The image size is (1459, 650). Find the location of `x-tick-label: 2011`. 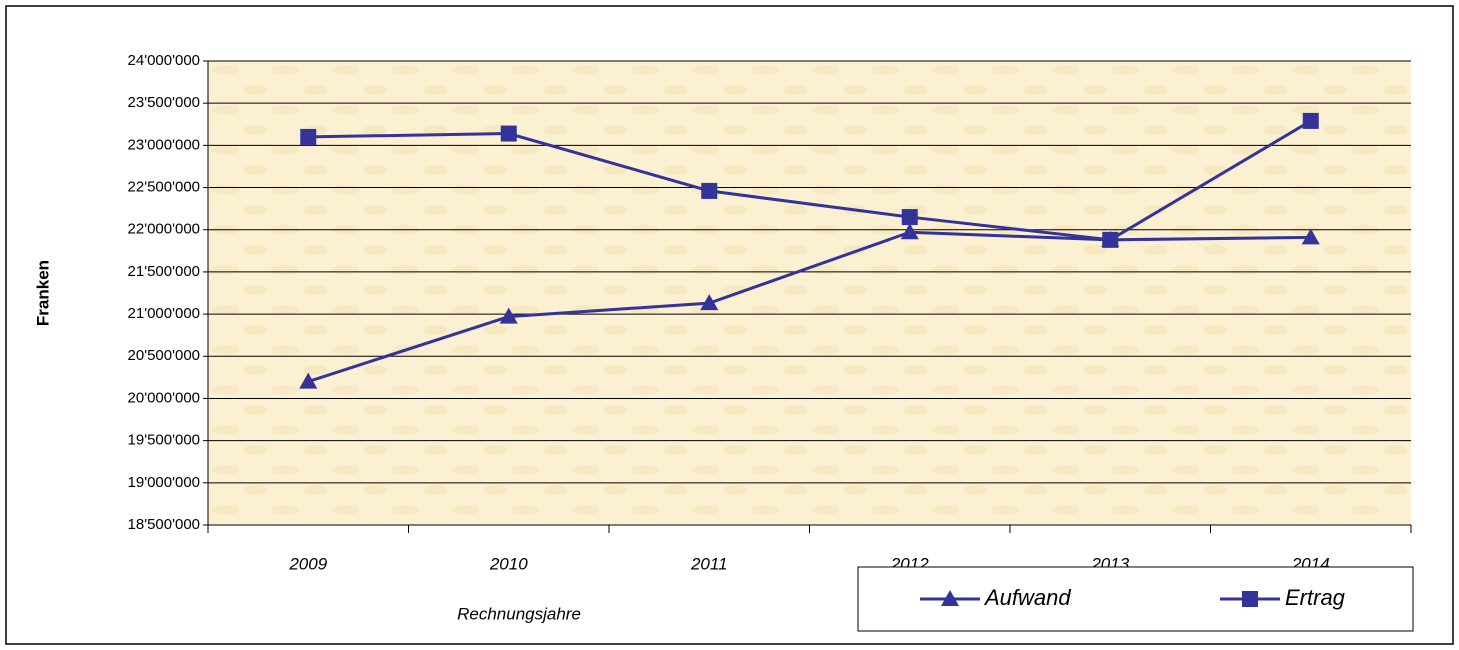

x-tick-label: 2011 is located at coordinates (709, 563).